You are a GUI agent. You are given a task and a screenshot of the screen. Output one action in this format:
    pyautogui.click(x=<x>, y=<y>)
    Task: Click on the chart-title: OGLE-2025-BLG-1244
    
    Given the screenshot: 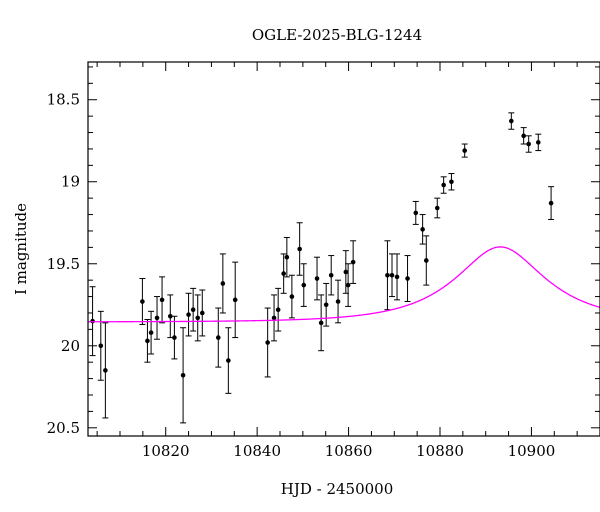 What is the action you would take?
    pyautogui.click(x=337, y=35)
    